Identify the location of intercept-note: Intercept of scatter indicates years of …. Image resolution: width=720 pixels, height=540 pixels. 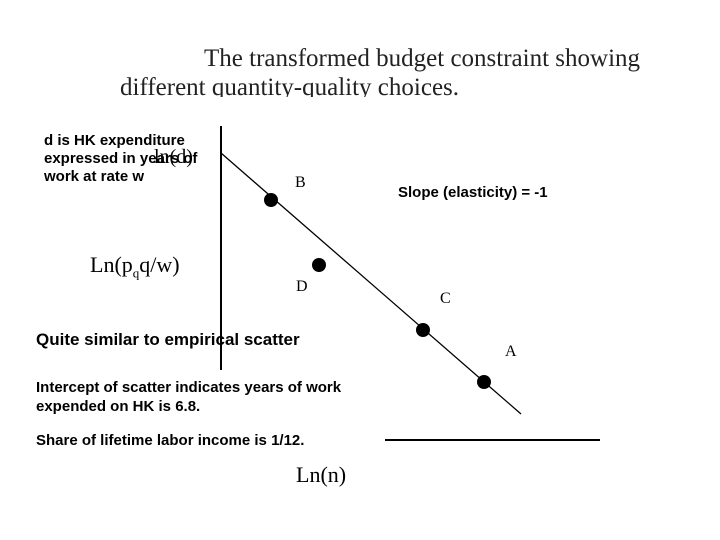
(189, 397).